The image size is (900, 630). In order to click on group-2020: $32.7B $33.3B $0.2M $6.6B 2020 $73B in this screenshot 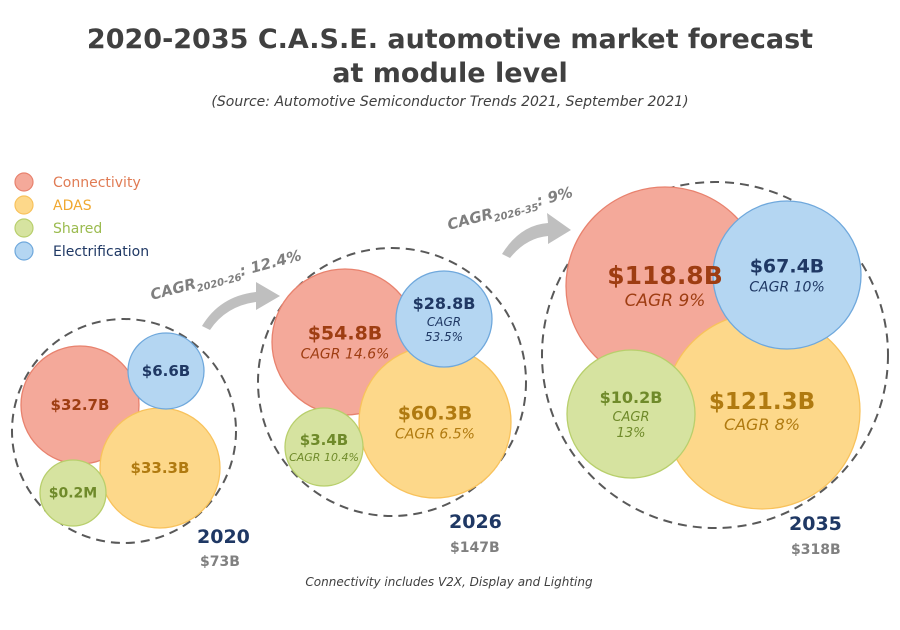, I will do `click(130, 444)`.